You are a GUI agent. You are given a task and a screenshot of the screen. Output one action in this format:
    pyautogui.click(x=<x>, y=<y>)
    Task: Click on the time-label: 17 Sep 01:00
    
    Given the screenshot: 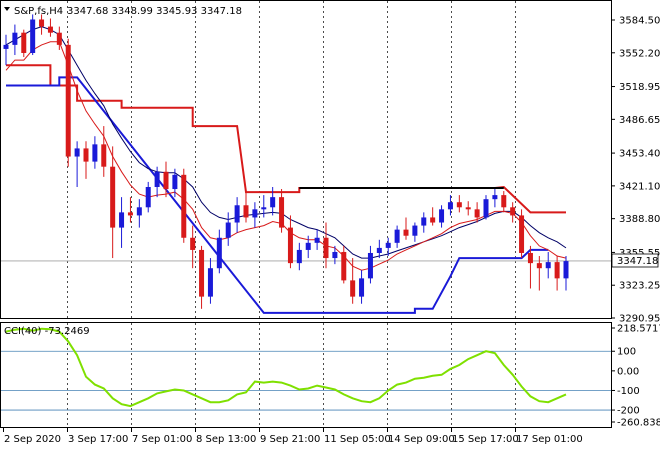 What is the action you would take?
    pyautogui.click(x=549, y=439)
    